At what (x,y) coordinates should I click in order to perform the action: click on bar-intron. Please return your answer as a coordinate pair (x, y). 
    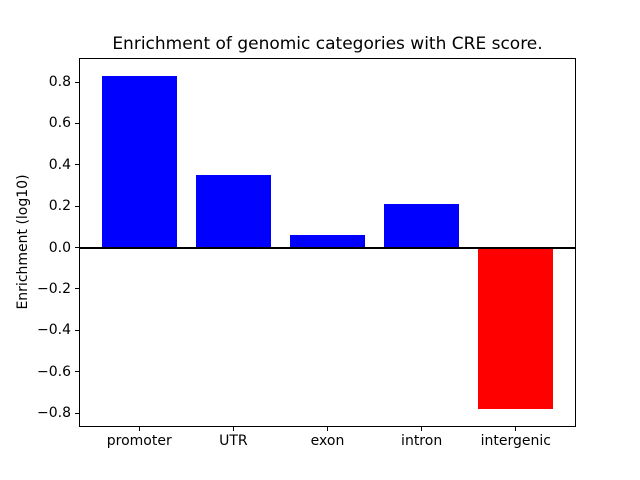
    Looking at the image, I should click on (421, 226).